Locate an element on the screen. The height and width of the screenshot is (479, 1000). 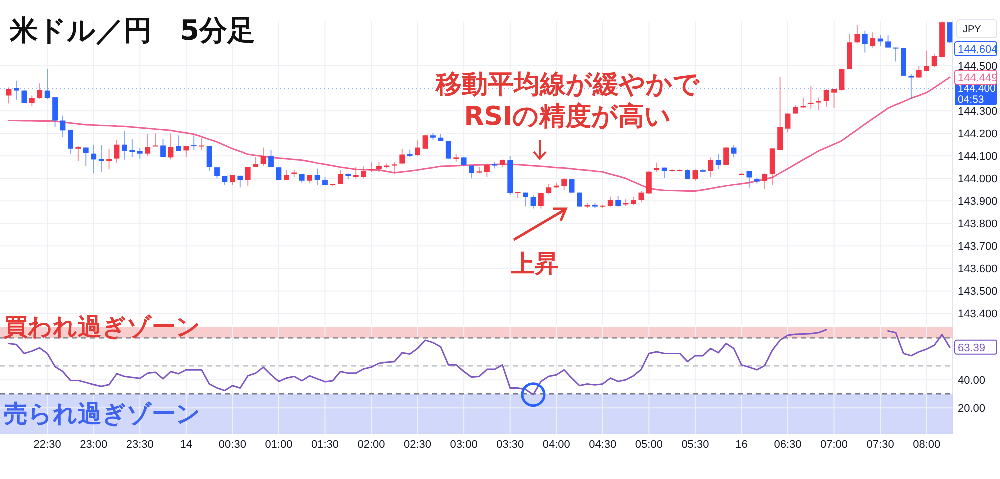
x-tick-label: 00:30 is located at coordinates (232, 445).